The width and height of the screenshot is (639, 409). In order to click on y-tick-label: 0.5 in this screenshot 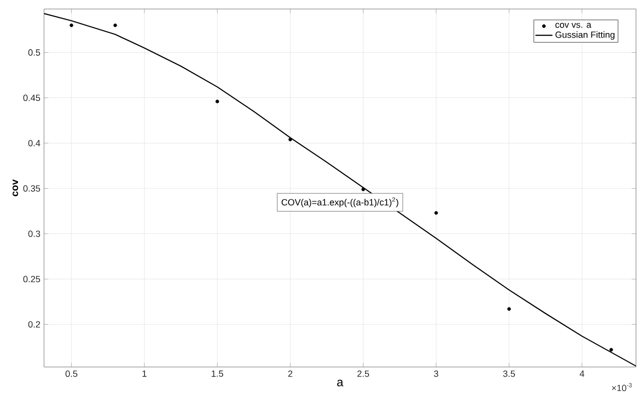, I will do `click(34, 52)`.